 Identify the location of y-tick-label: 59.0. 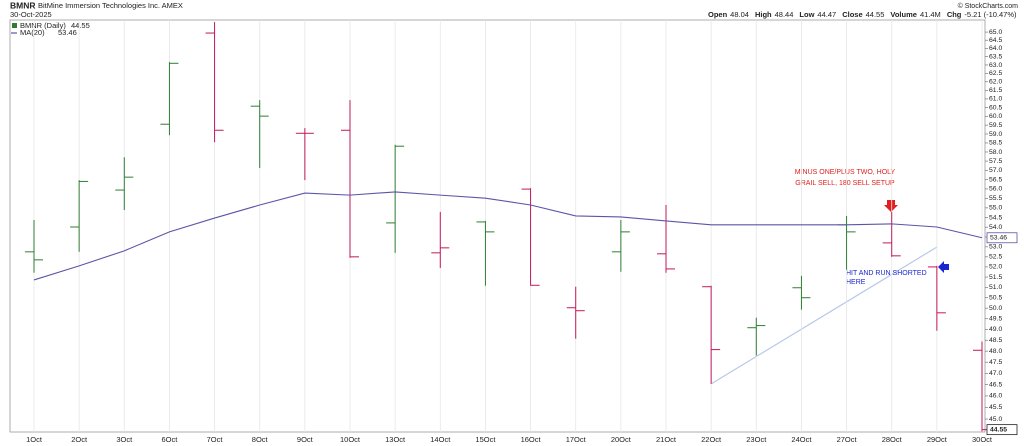
(995, 134).